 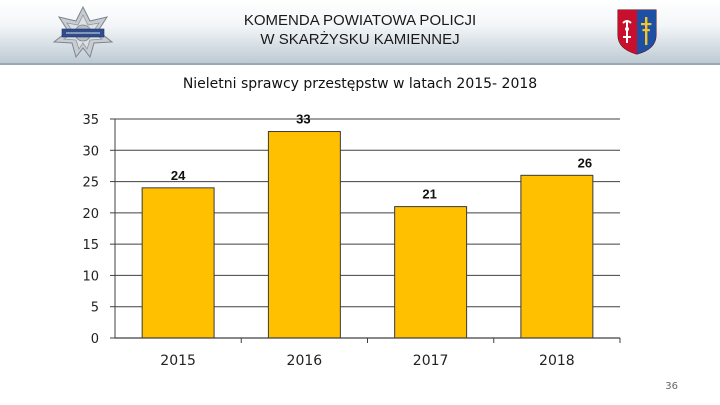 What do you see at coordinates (303, 119) in the screenshot?
I see `data-label-2016: 33` at bounding box center [303, 119].